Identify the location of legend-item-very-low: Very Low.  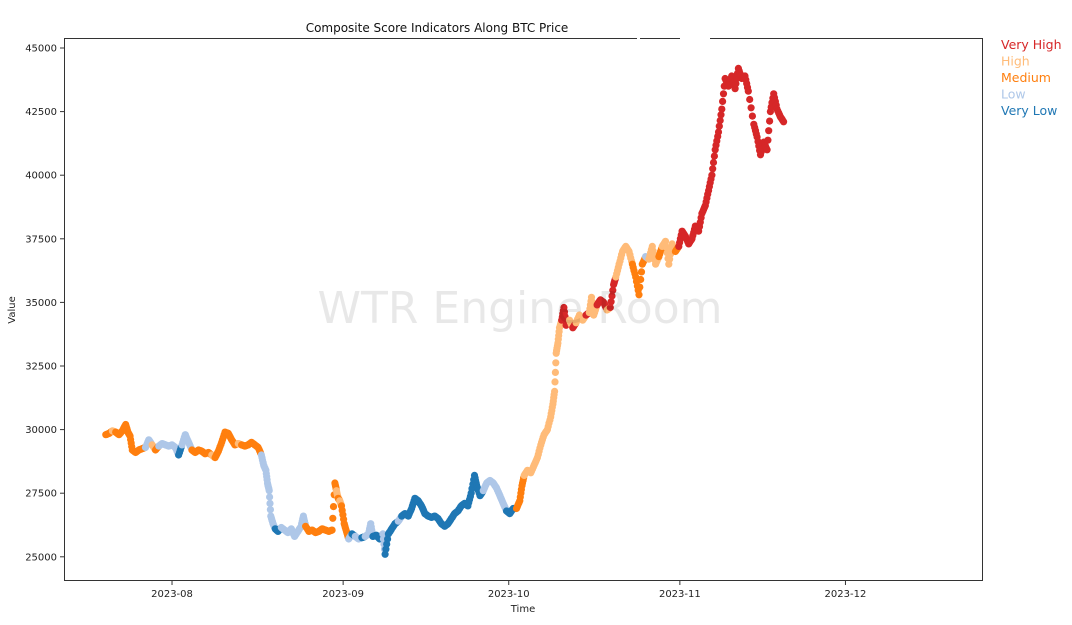
(1029, 110).